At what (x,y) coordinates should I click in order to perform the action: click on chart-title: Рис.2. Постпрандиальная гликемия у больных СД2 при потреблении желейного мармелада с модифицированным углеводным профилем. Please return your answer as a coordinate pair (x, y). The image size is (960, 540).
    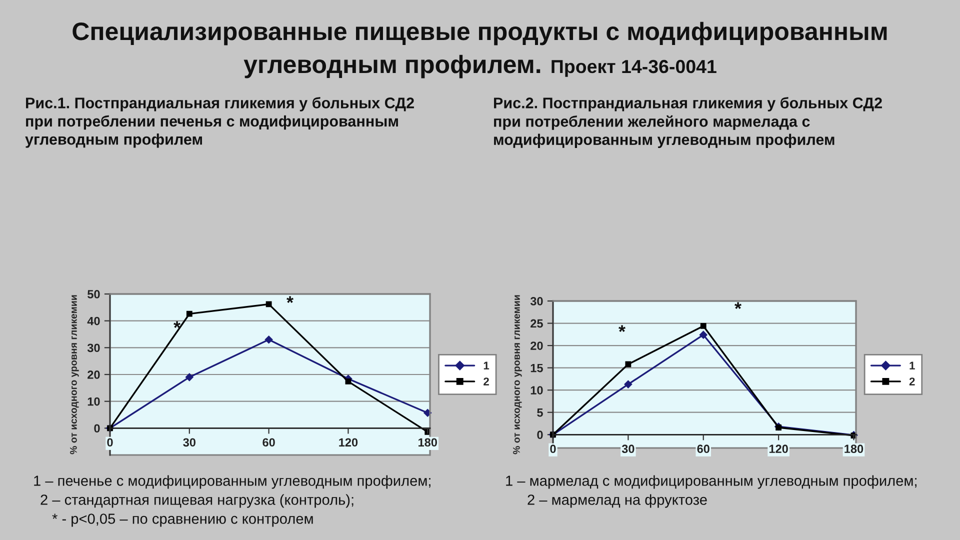
    Looking at the image, I should click on (688, 122).